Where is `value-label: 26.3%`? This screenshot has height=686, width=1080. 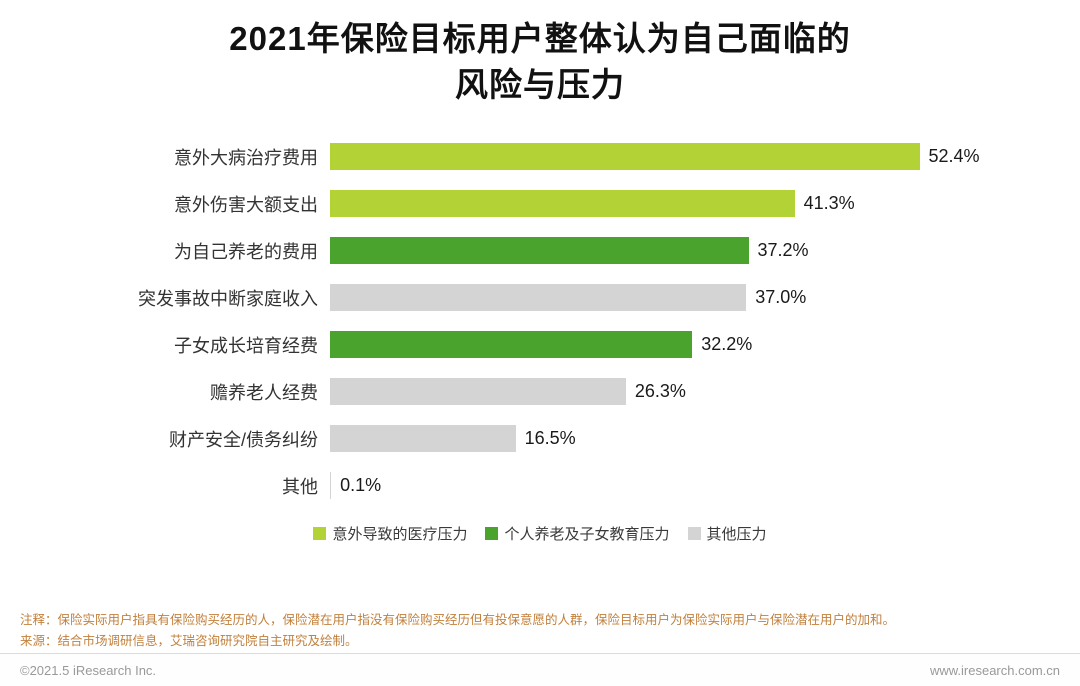 value-label: 26.3% is located at coordinates (660, 391).